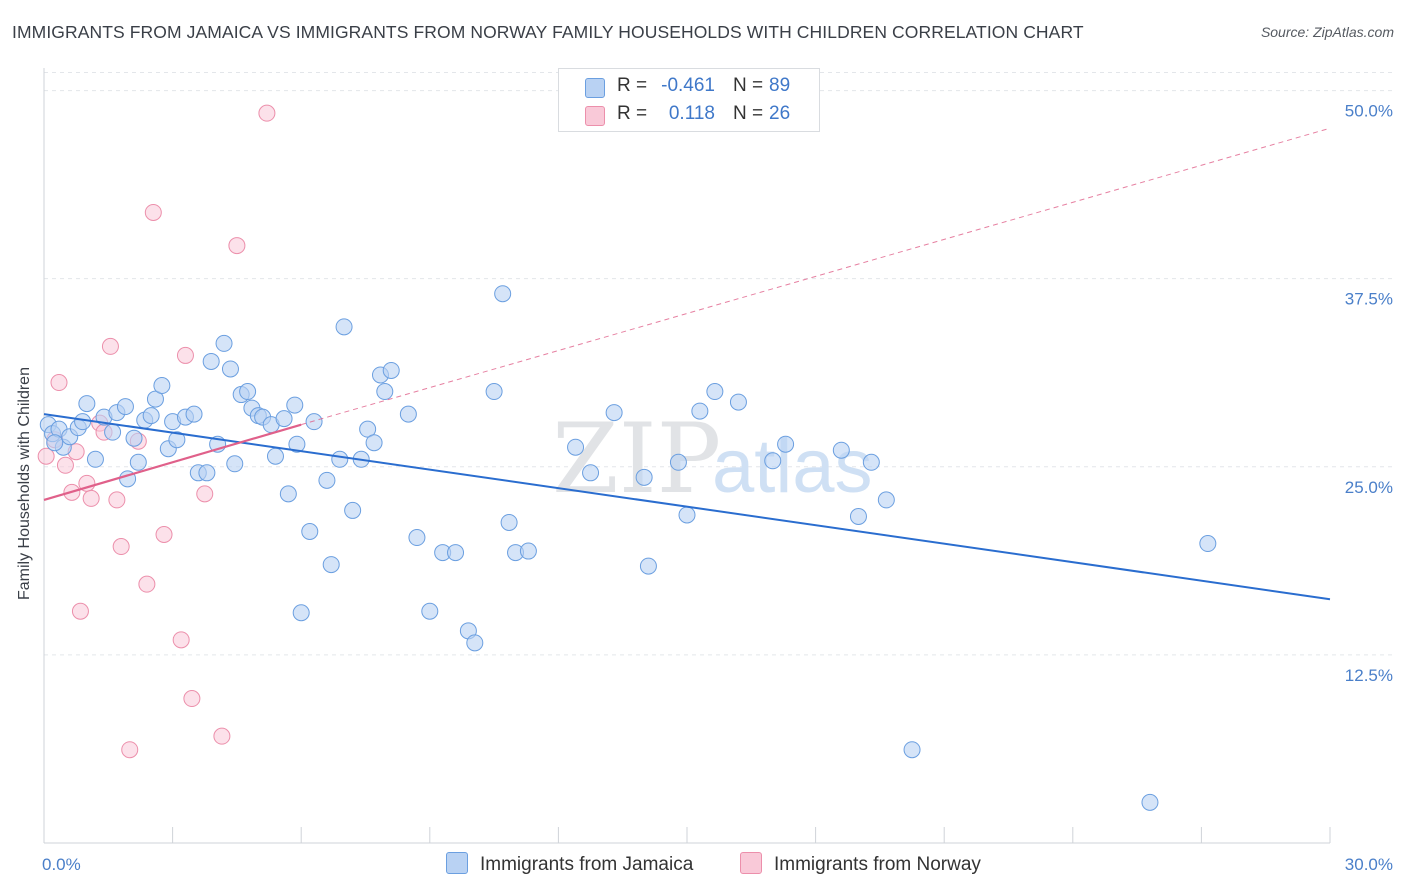 The height and width of the screenshot is (892, 1406). I want to click on jamaica-r-label: R =, so click(632, 85).